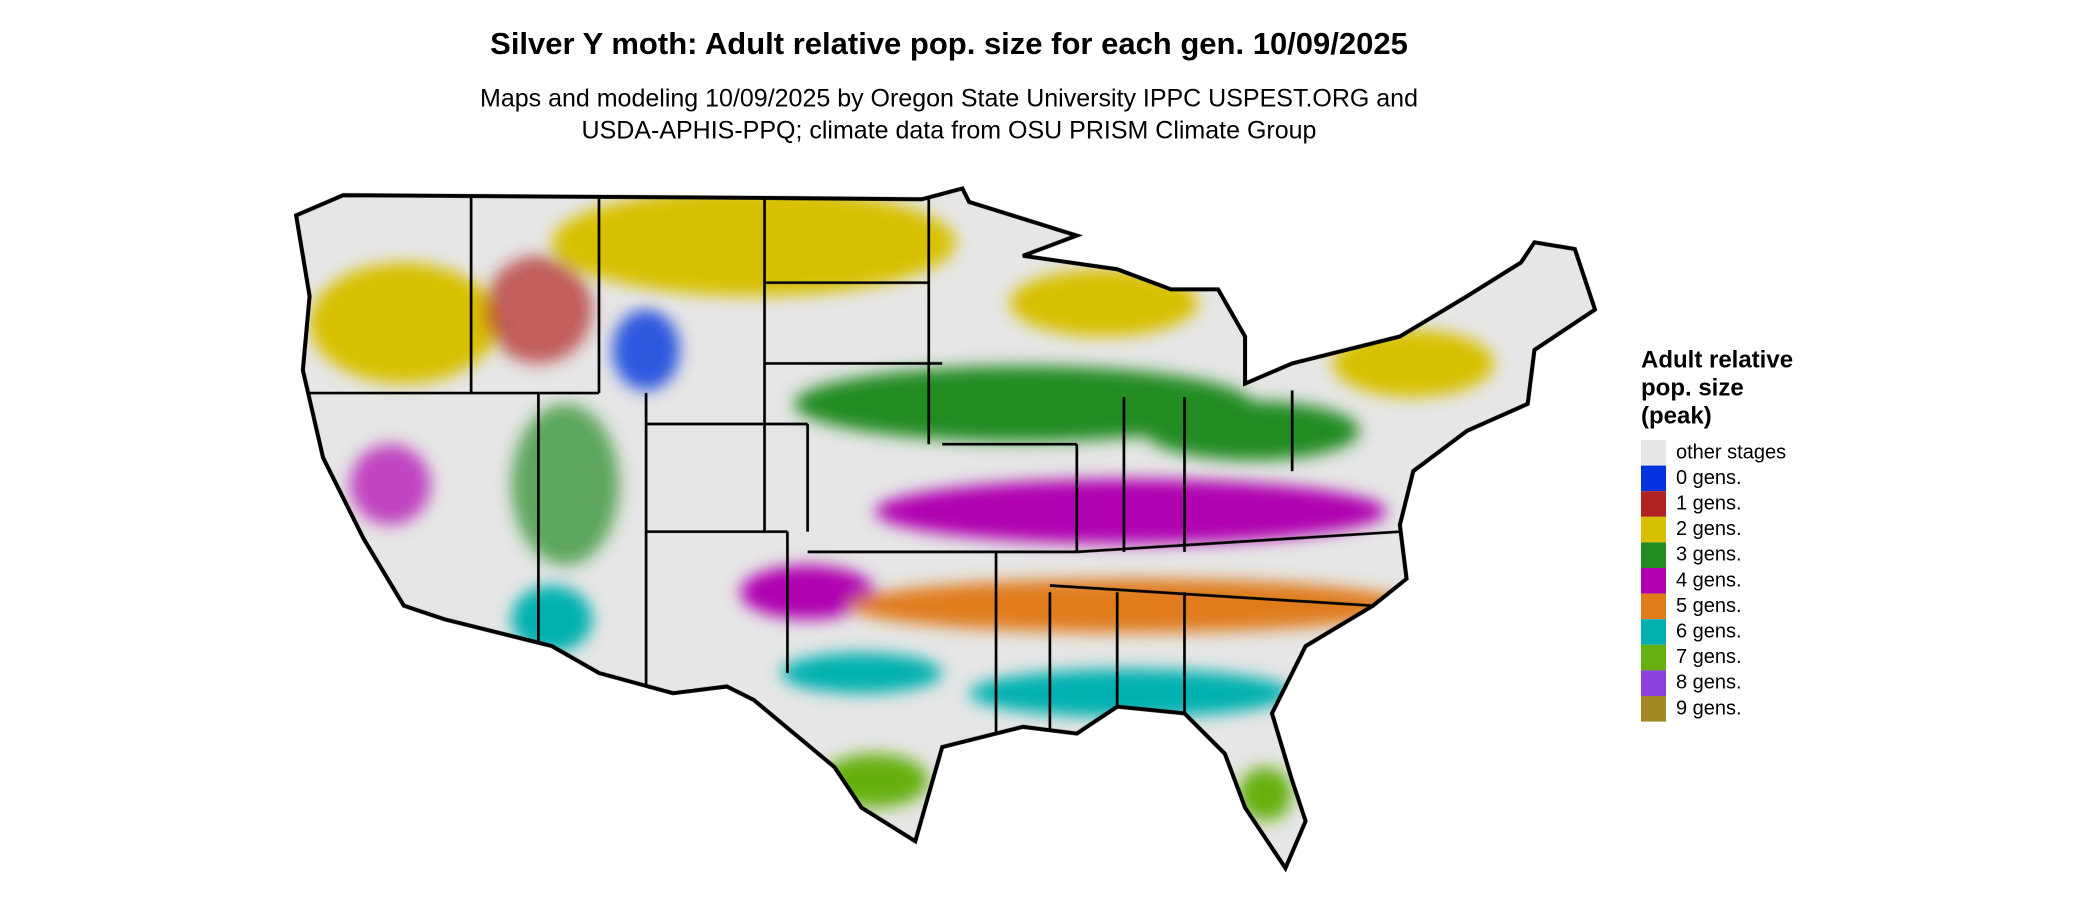  What do you see at coordinates (1709, 503) in the screenshot?
I see `legend-label: 1 gens.` at bounding box center [1709, 503].